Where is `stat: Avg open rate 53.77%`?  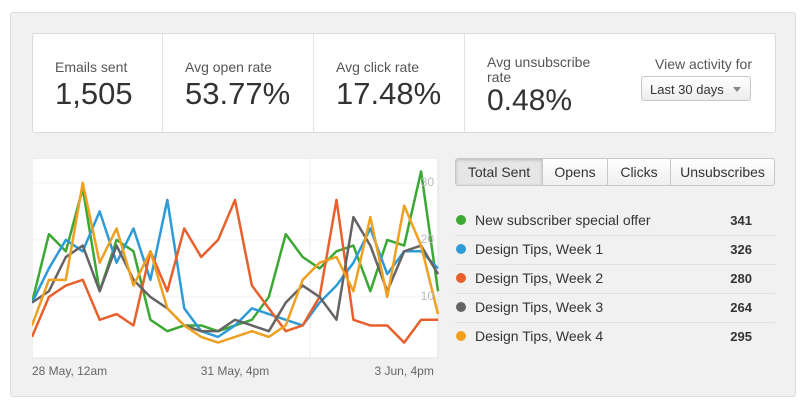 stat: Avg open rate 53.77% is located at coordinates (238, 83).